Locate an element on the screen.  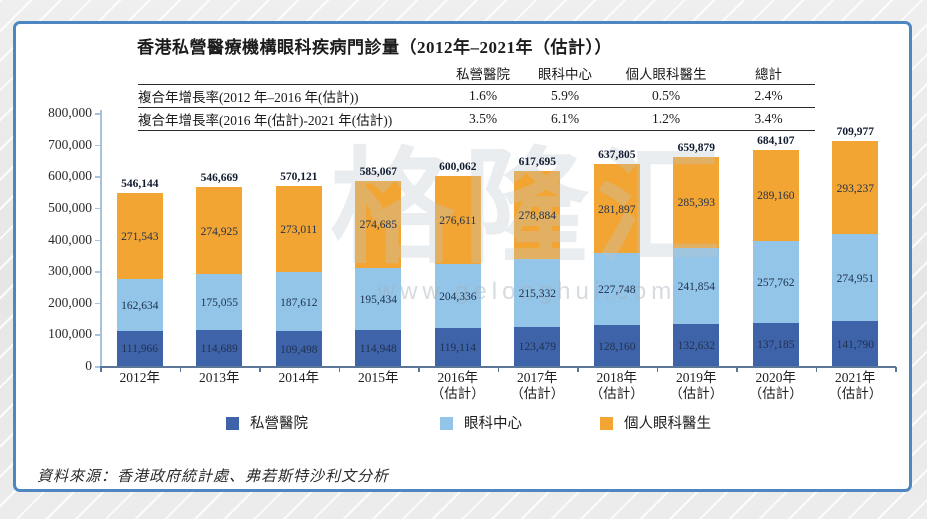
x-axis-tick-label: 2014年 is located at coordinates (299, 378).